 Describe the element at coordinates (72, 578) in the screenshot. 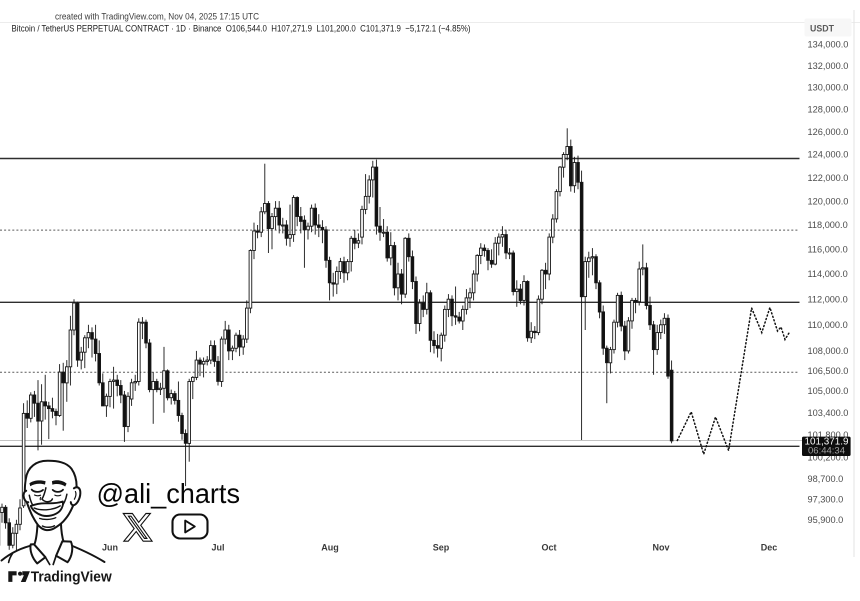

I see `svg-text: TradingView` at that location.